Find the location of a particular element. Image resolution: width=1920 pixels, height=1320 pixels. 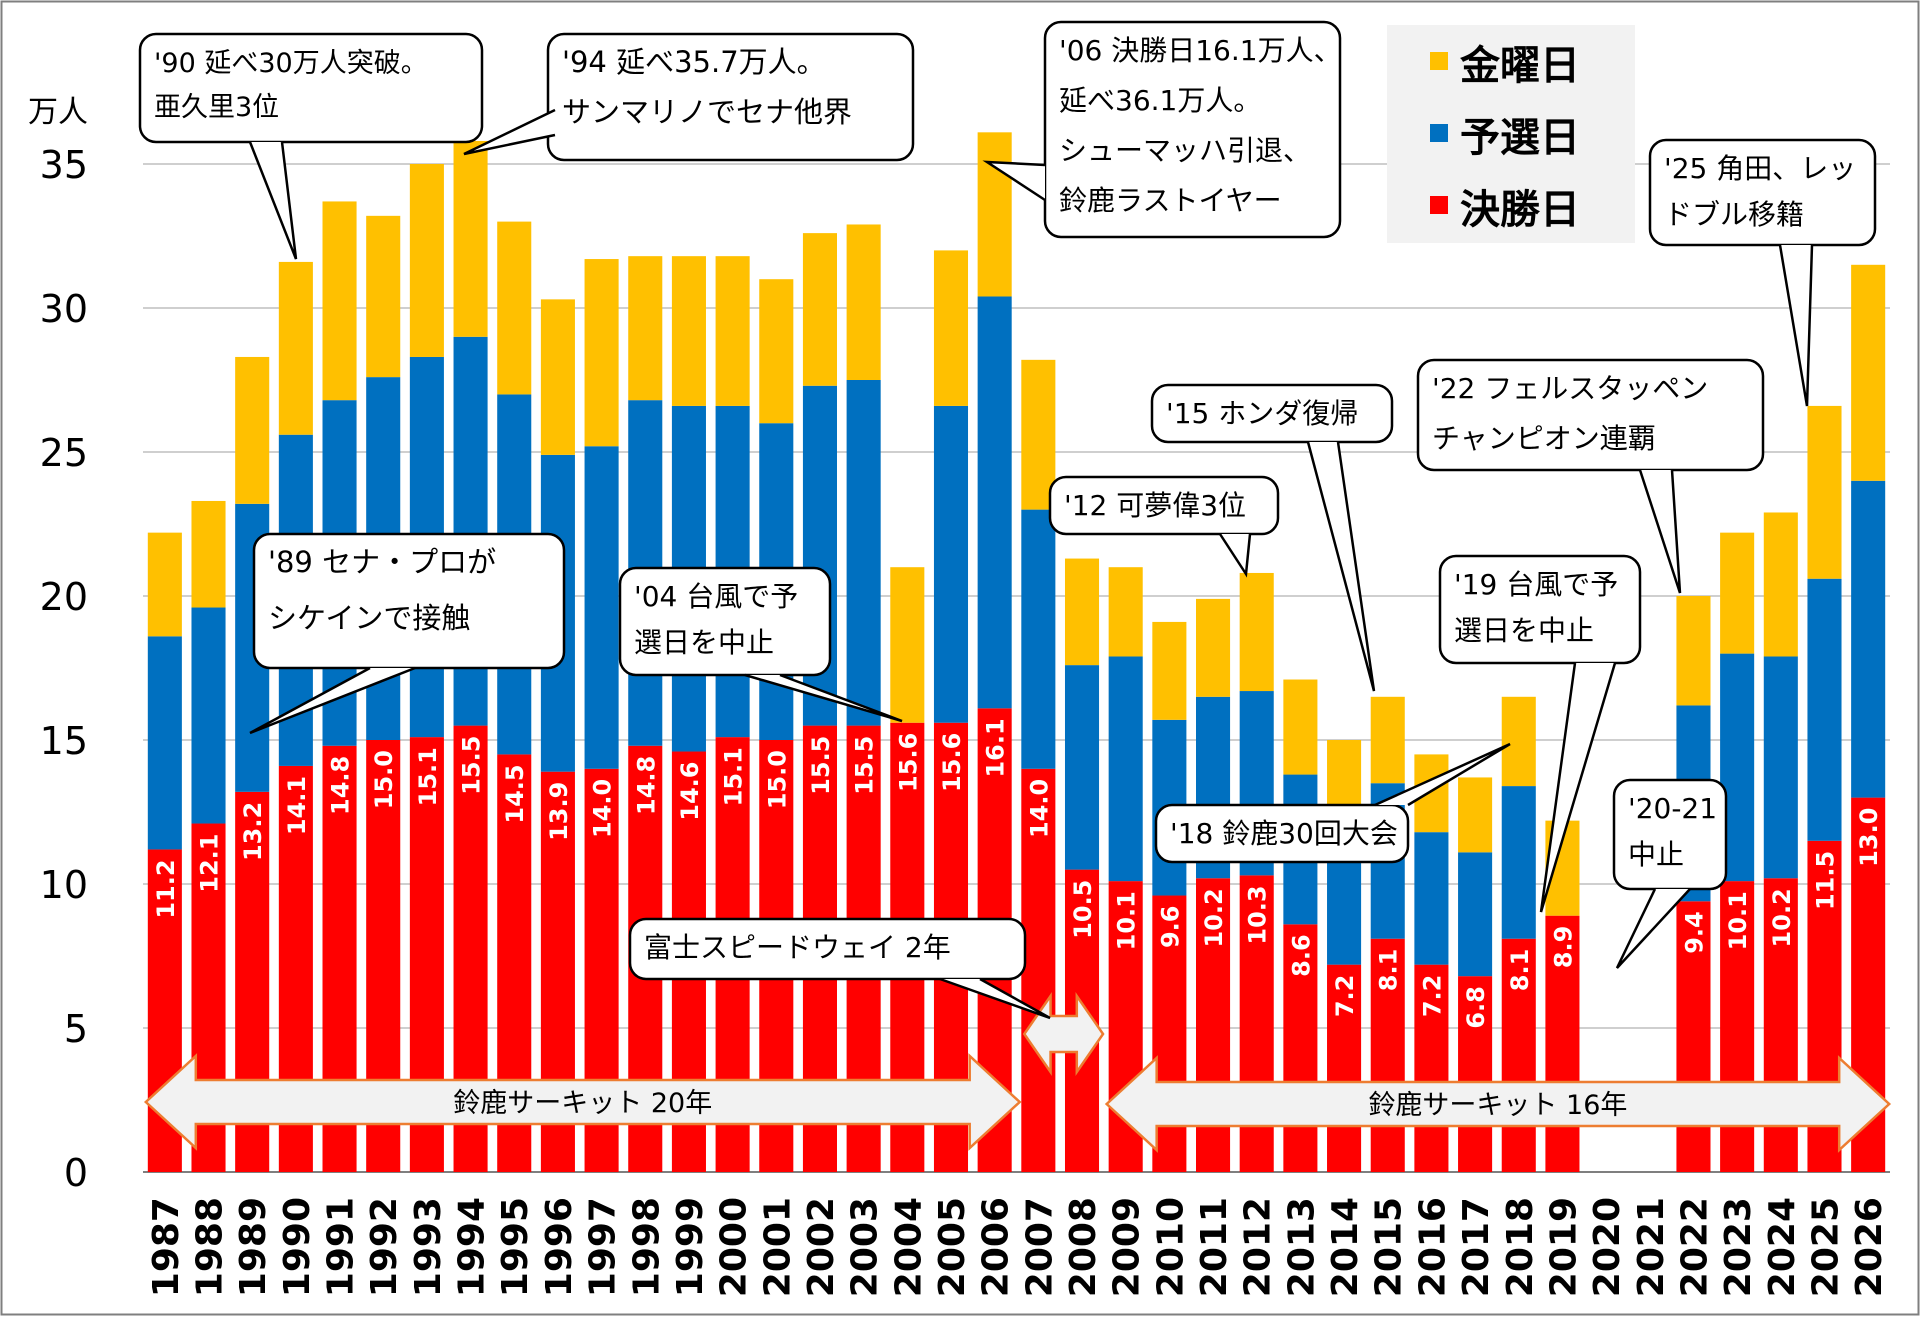

final-day-value-label: 8.9 is located at coordinates (1563, 947).